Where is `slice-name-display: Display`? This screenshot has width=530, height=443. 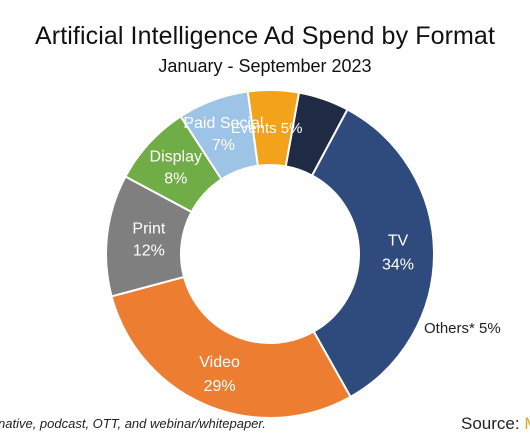
slice-name-display: Display is located at coordinates (176, 156).